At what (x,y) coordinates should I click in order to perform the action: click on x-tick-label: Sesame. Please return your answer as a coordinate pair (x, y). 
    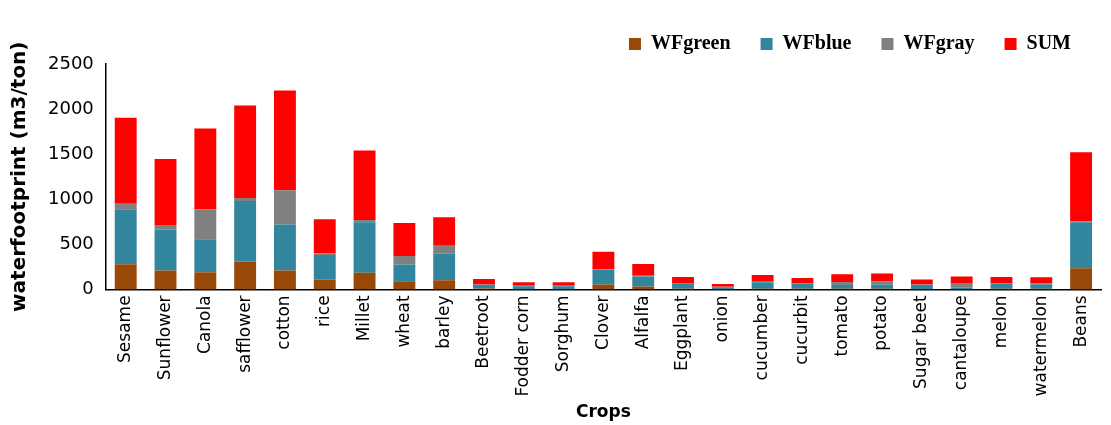
    Looking at the image, I should click on (124, 329).